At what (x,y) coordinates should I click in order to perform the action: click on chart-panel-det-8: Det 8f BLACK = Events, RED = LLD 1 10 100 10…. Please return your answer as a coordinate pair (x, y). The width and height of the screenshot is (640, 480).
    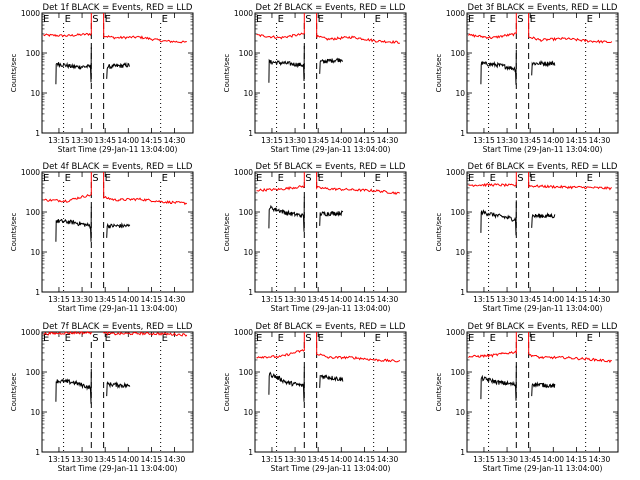
    Looking at the image, I should click on (315, 397).